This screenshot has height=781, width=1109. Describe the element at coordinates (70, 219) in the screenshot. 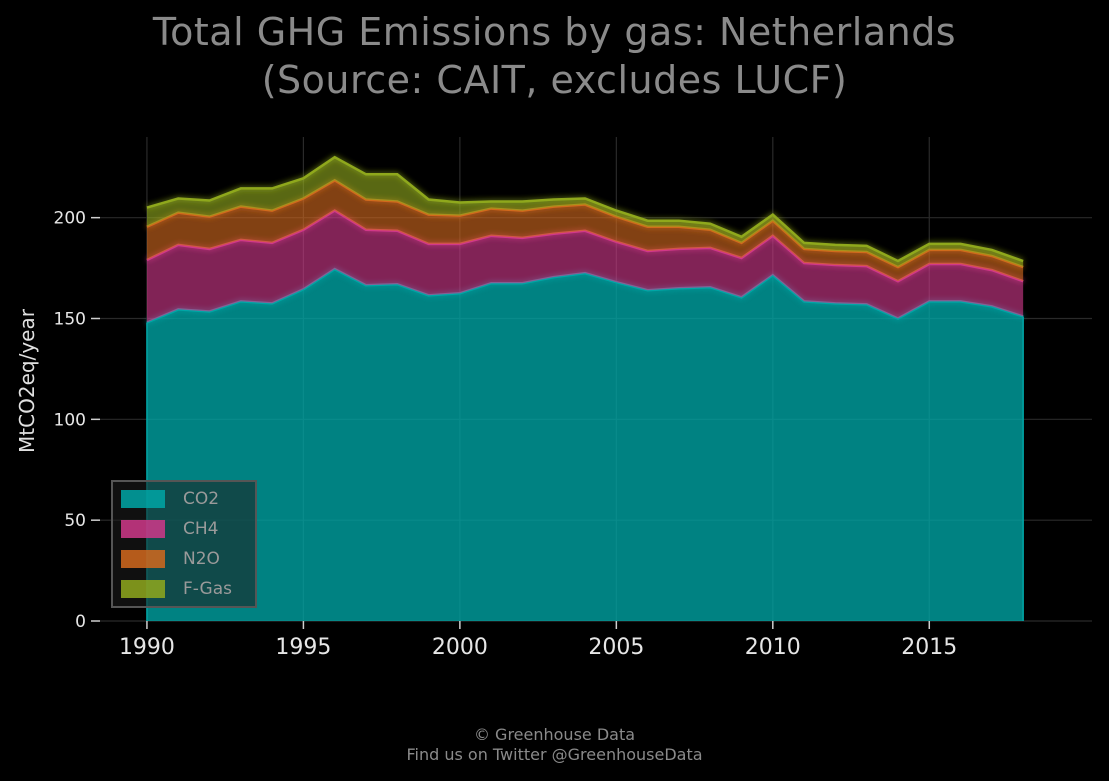

I see `y-tick-label-200: 200` at that location.